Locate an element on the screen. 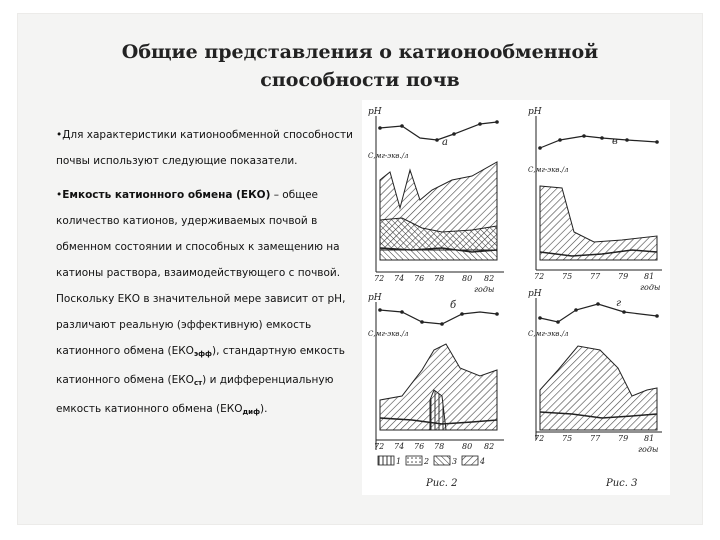 Image resolution: width=720 pixels, height=540 pixels. legend-3: 3 is located at coordinates (454, 461).